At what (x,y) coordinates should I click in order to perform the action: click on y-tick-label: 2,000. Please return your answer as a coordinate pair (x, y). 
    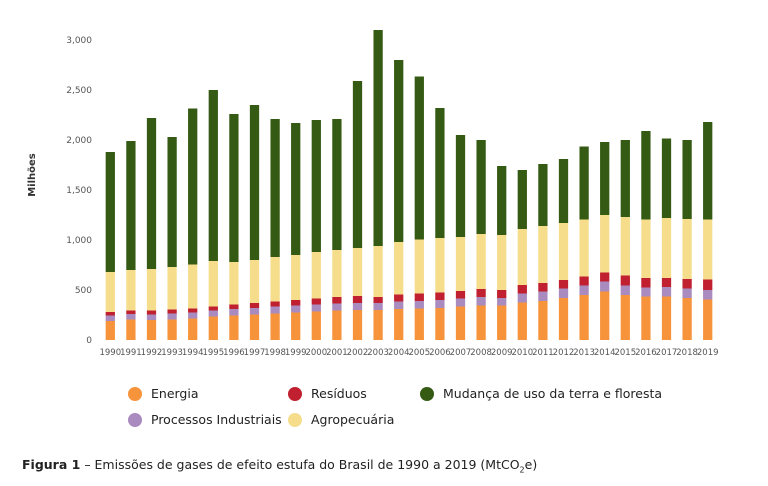
    Looking at the image, I should click on (79, 141).